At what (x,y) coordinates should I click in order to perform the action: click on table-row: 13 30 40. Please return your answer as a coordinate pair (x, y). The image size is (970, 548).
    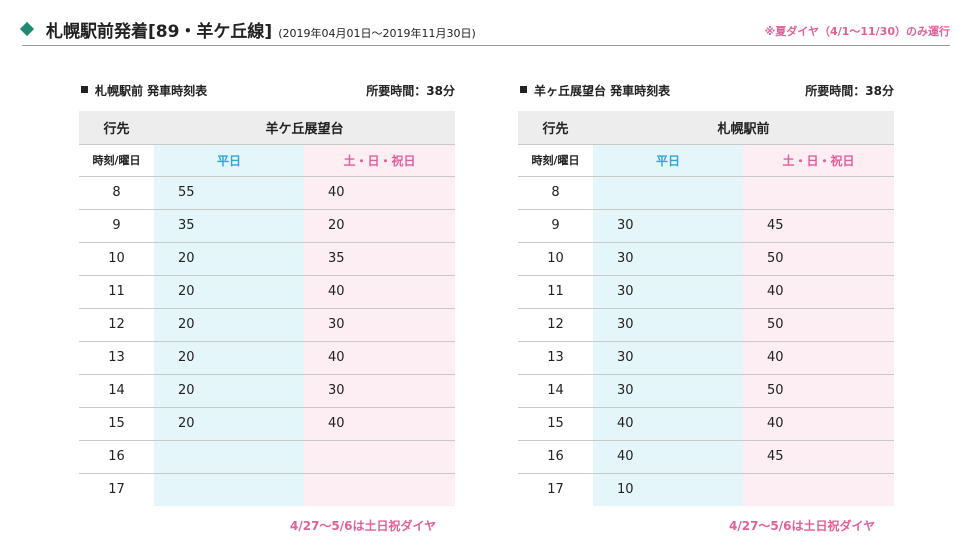
    Looking at the image, I should click on (706, 358).